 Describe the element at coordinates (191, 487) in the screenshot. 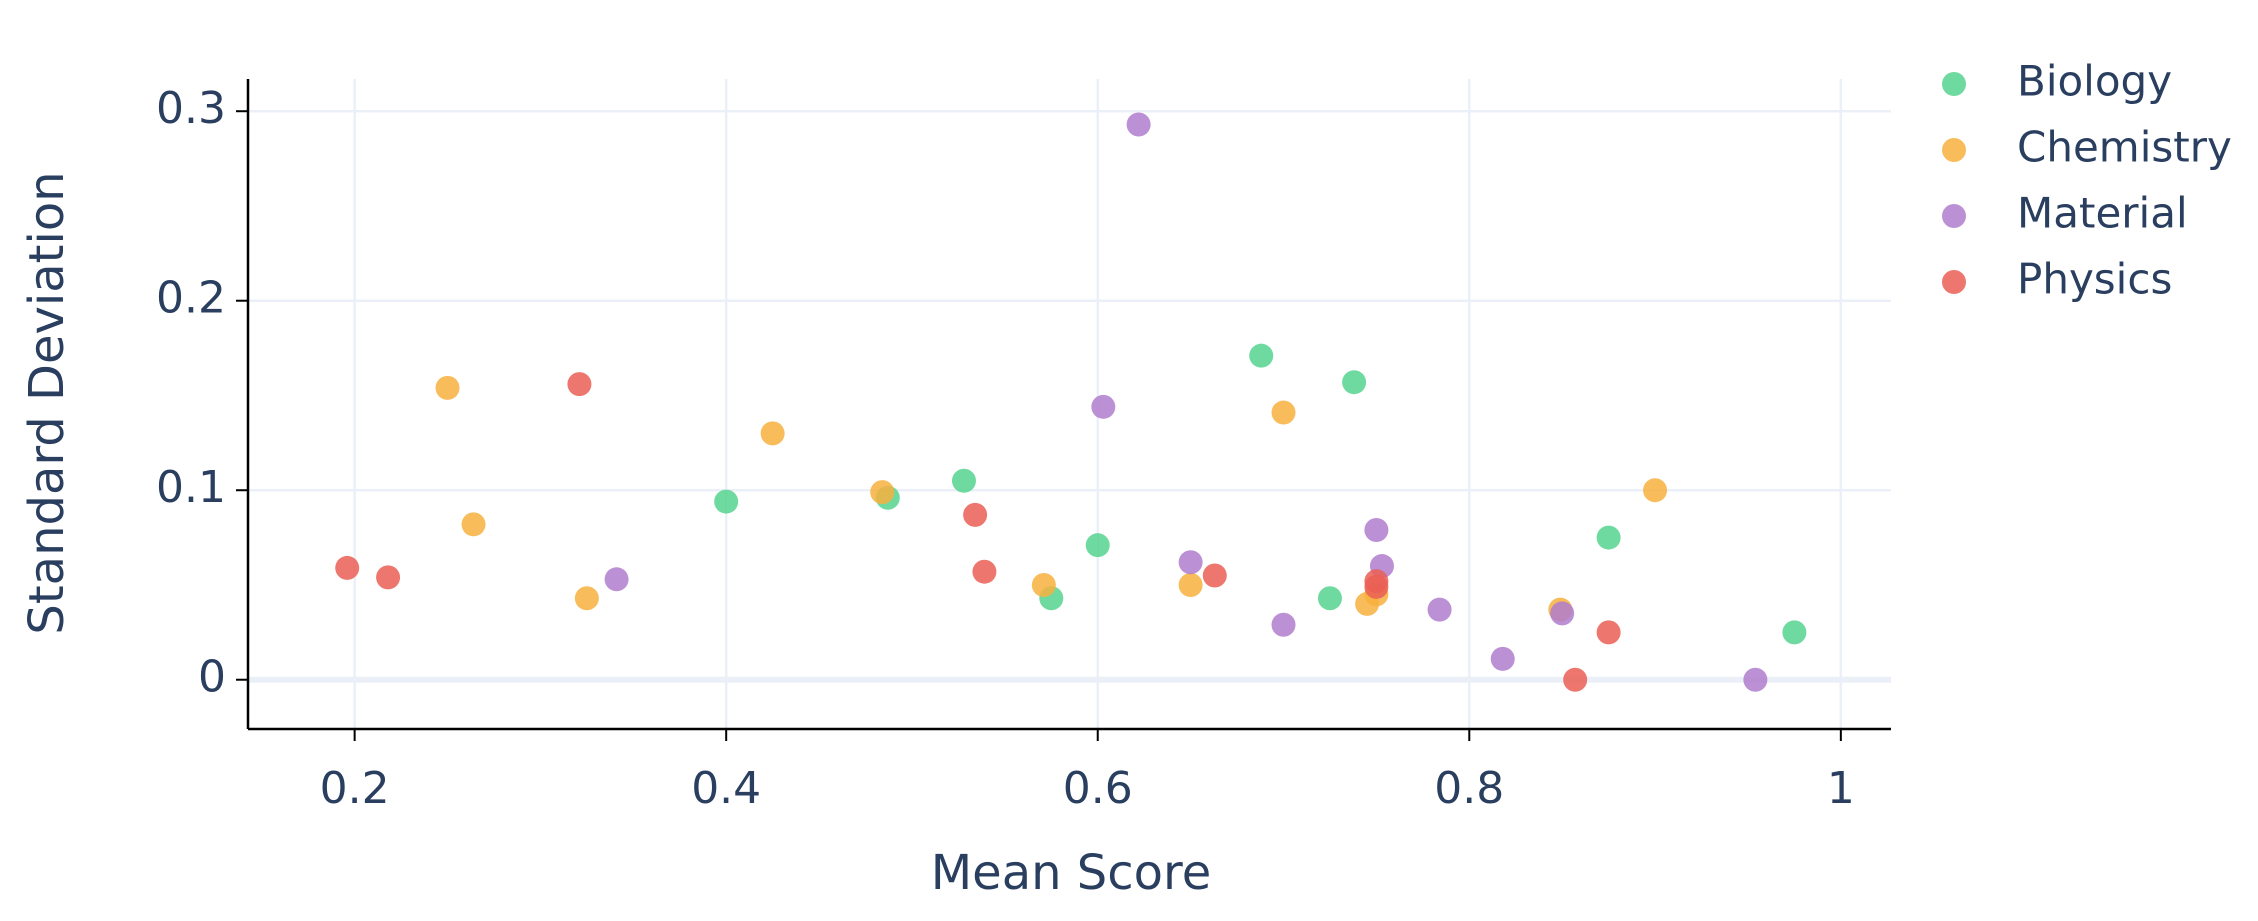

I see `y-tick-label: 0.1` at that location.